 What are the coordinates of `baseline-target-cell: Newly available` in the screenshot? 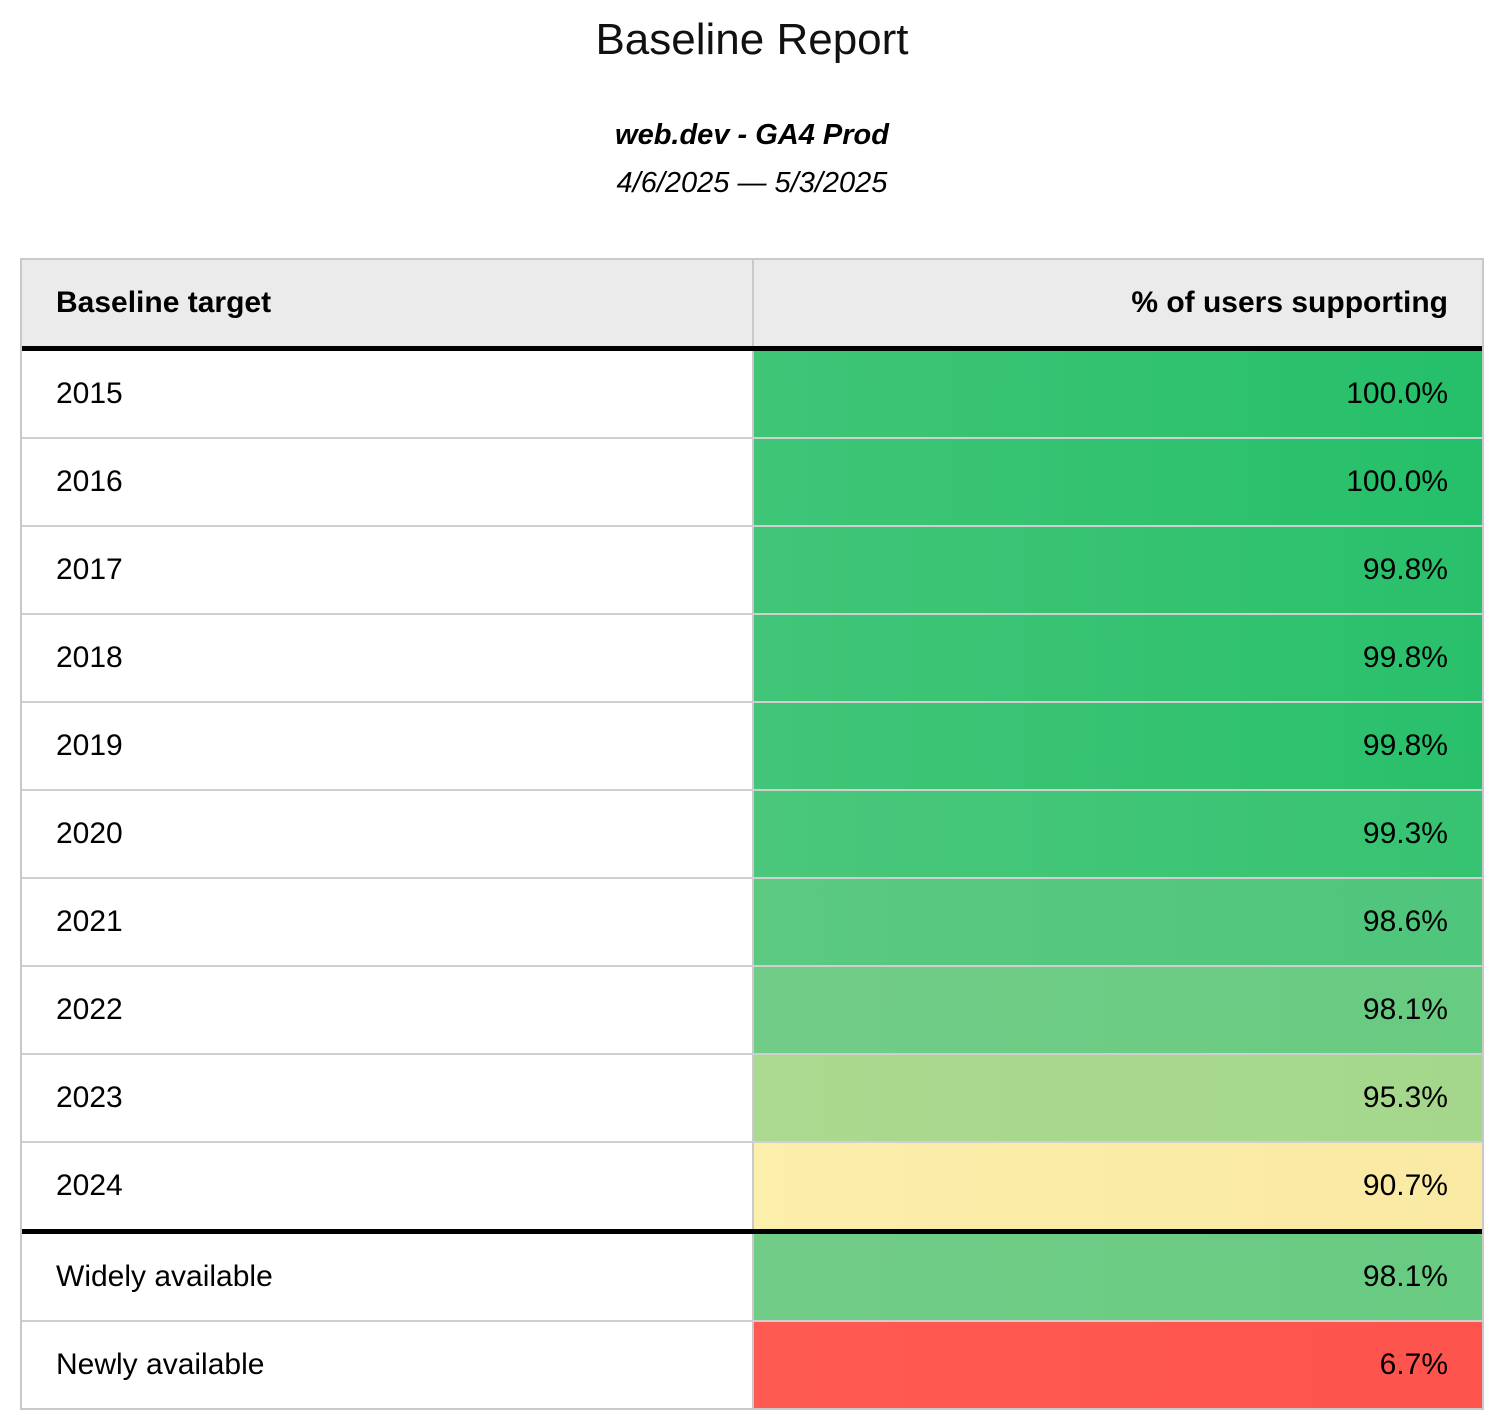 It's located at (387, 1365).